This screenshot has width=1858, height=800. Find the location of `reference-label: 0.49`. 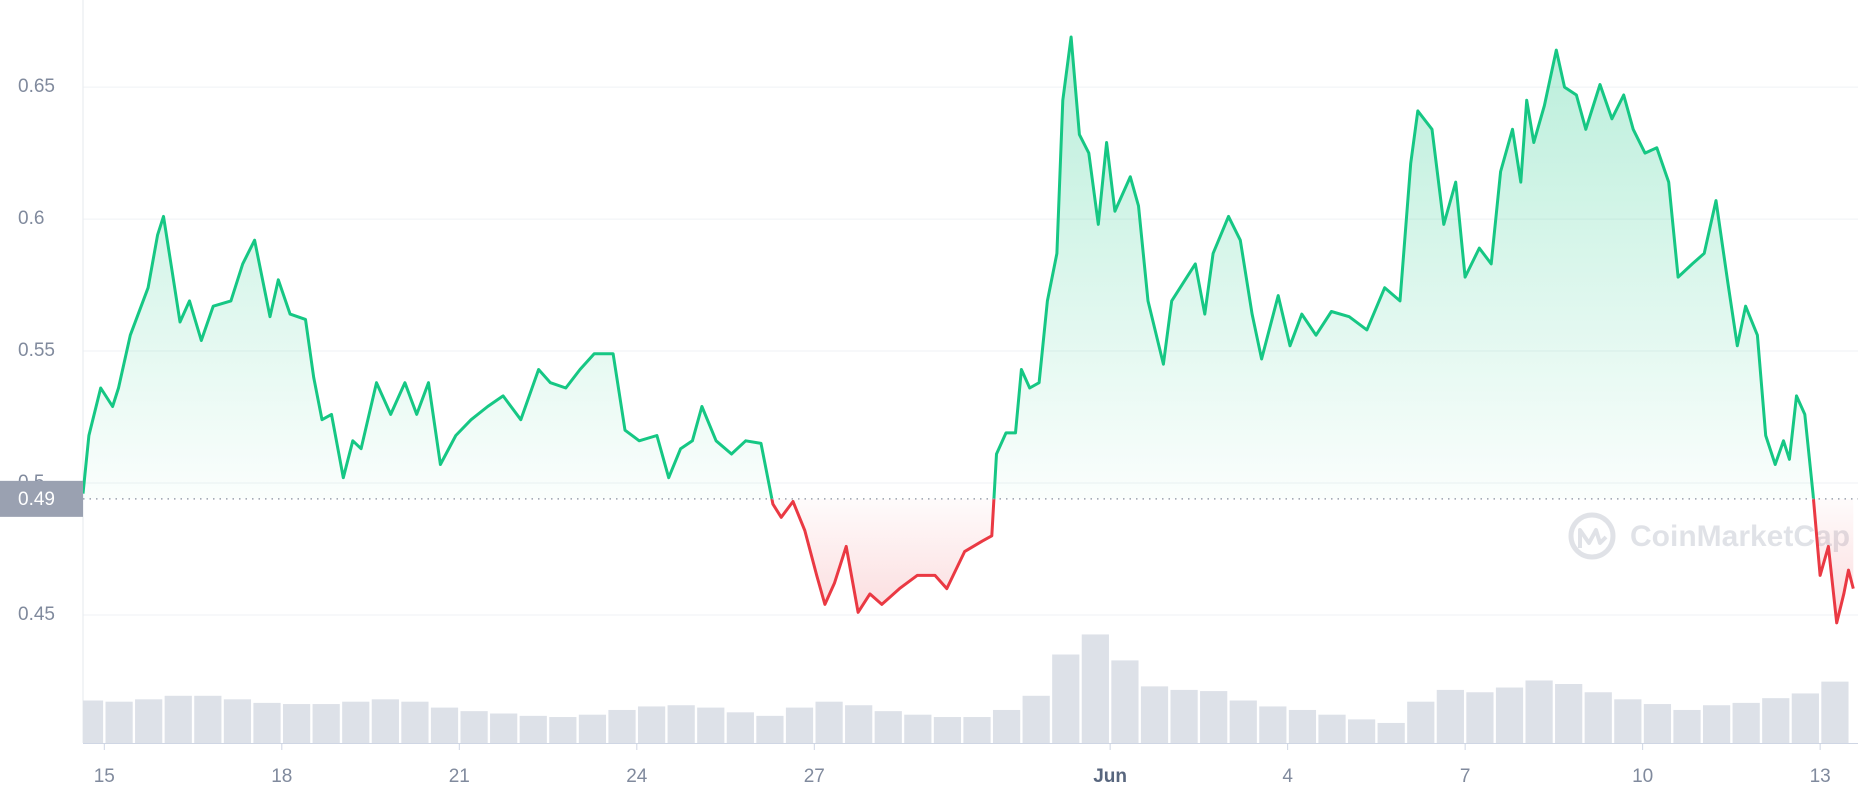

reference-label: 0.49 is located at coordinates (36, 499).